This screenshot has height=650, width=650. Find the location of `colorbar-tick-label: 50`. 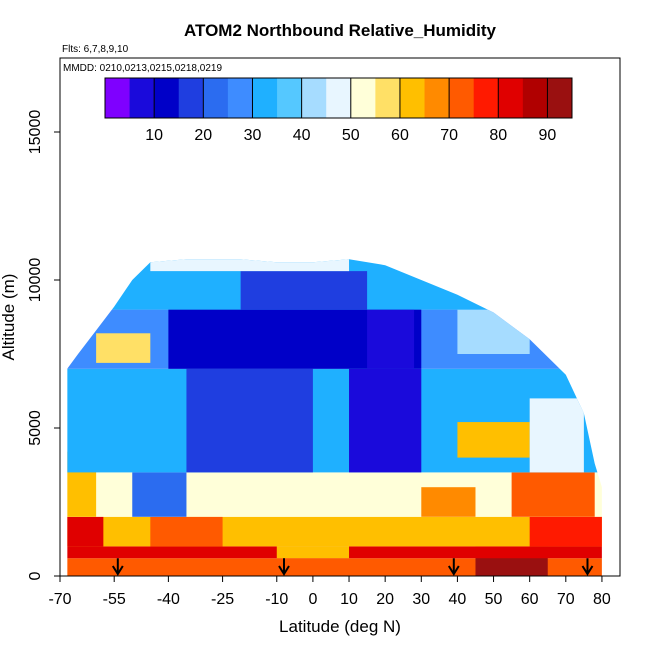

colorbar-tick-label: 50 is located at coordinates (351, 135).